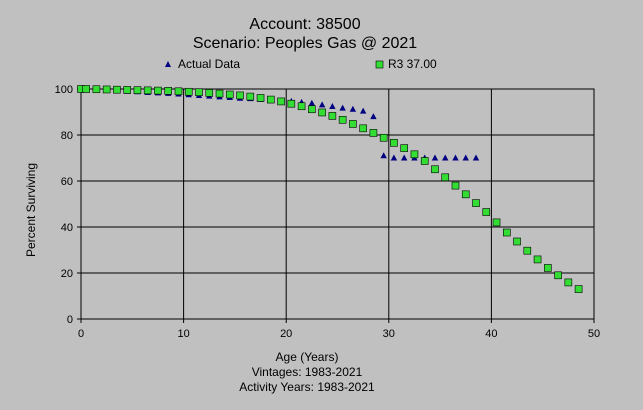 This screenshot has height=410, width=643. What do you see at coordinates (307, 357) in the screenshot?
I see `x-axis-label: Age (Years)` at bounding box center [307, 357].